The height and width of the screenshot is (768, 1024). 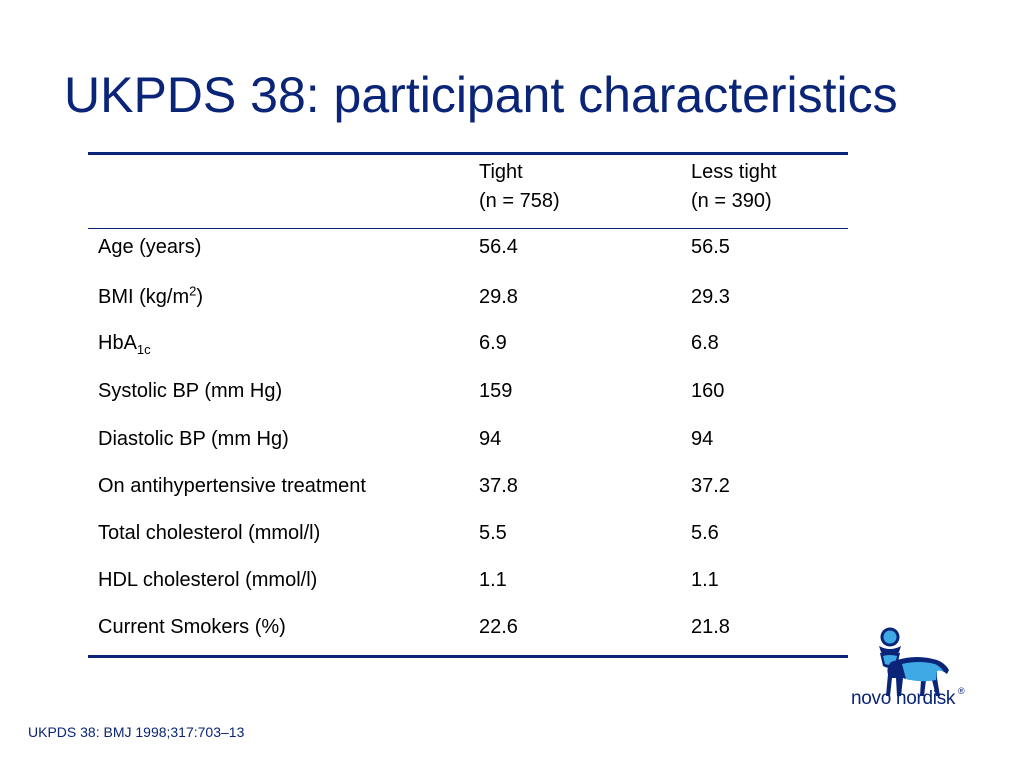 What do you see at coordinates (490, 439) in the screenshot?
I see `row-value-tight: 94` at bounding box center [490, 439].